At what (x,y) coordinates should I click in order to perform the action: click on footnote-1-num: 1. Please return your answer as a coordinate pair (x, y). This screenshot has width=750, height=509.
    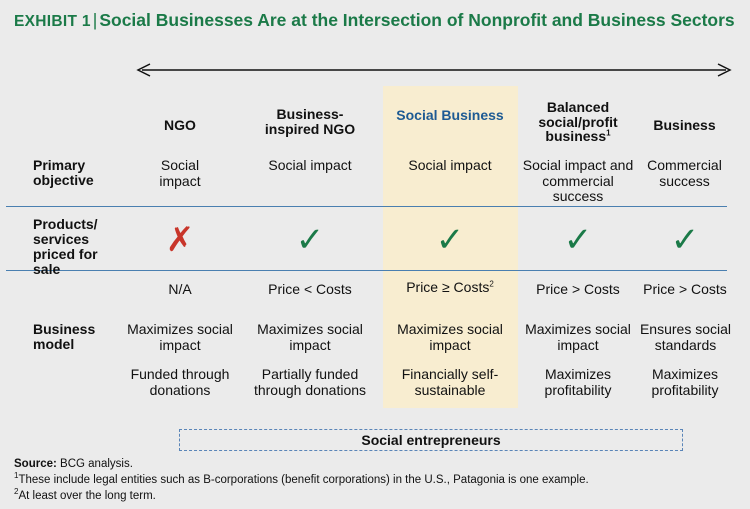
    Looking at the image, I should click on (16, 476).